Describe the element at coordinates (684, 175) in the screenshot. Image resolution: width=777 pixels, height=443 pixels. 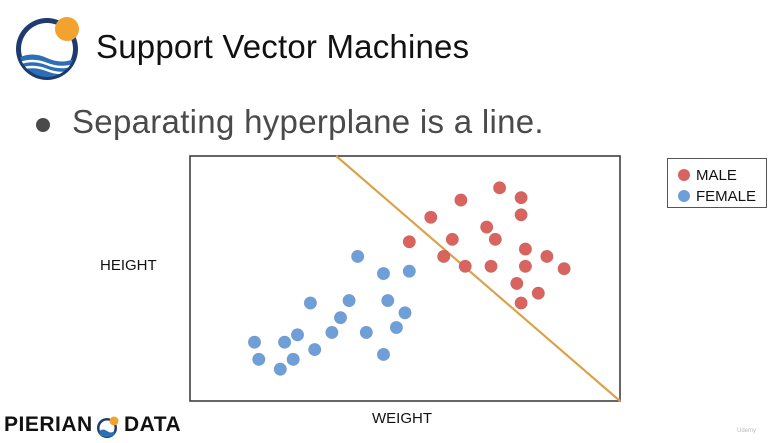
I see `legend-swatch-male` at that location.